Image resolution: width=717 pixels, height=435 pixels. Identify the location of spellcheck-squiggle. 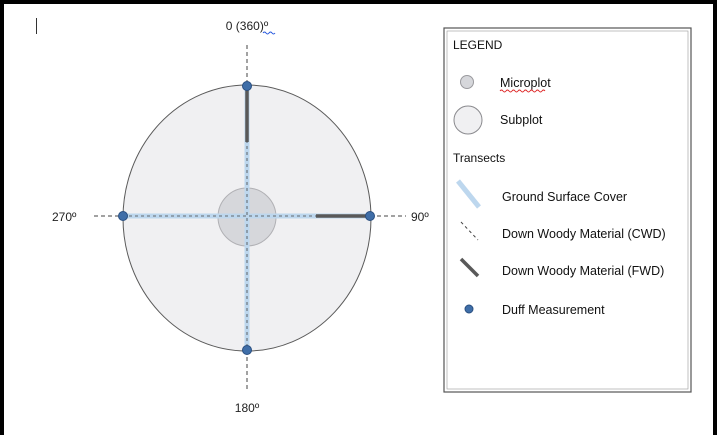
(269, 33).